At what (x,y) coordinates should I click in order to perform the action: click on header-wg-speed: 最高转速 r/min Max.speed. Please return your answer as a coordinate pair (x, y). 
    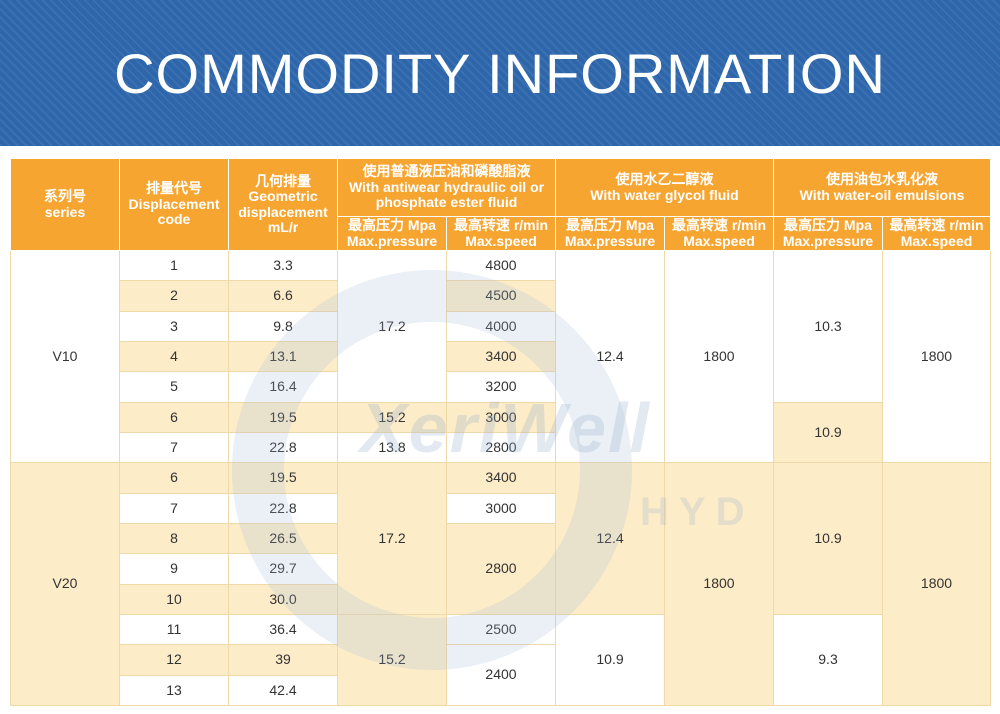
    Looking at the image, I should click on (719, 233).